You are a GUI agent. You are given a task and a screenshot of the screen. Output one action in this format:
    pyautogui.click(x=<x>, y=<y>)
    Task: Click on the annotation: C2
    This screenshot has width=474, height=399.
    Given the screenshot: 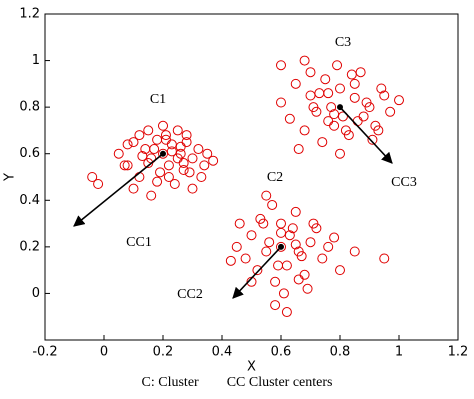 What is the action you would take?
    pyautogui.click(x=275, y=177)
    